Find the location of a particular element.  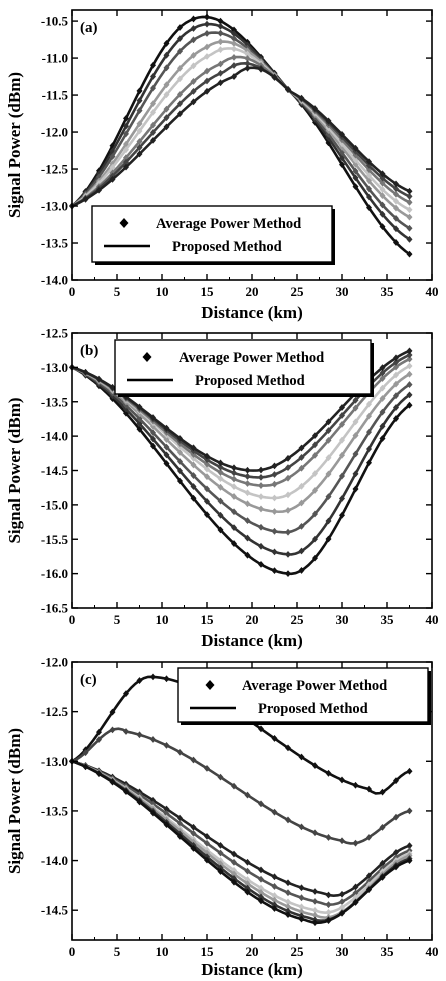

x-tick-label: 30 is located at coordinates (342, 619).